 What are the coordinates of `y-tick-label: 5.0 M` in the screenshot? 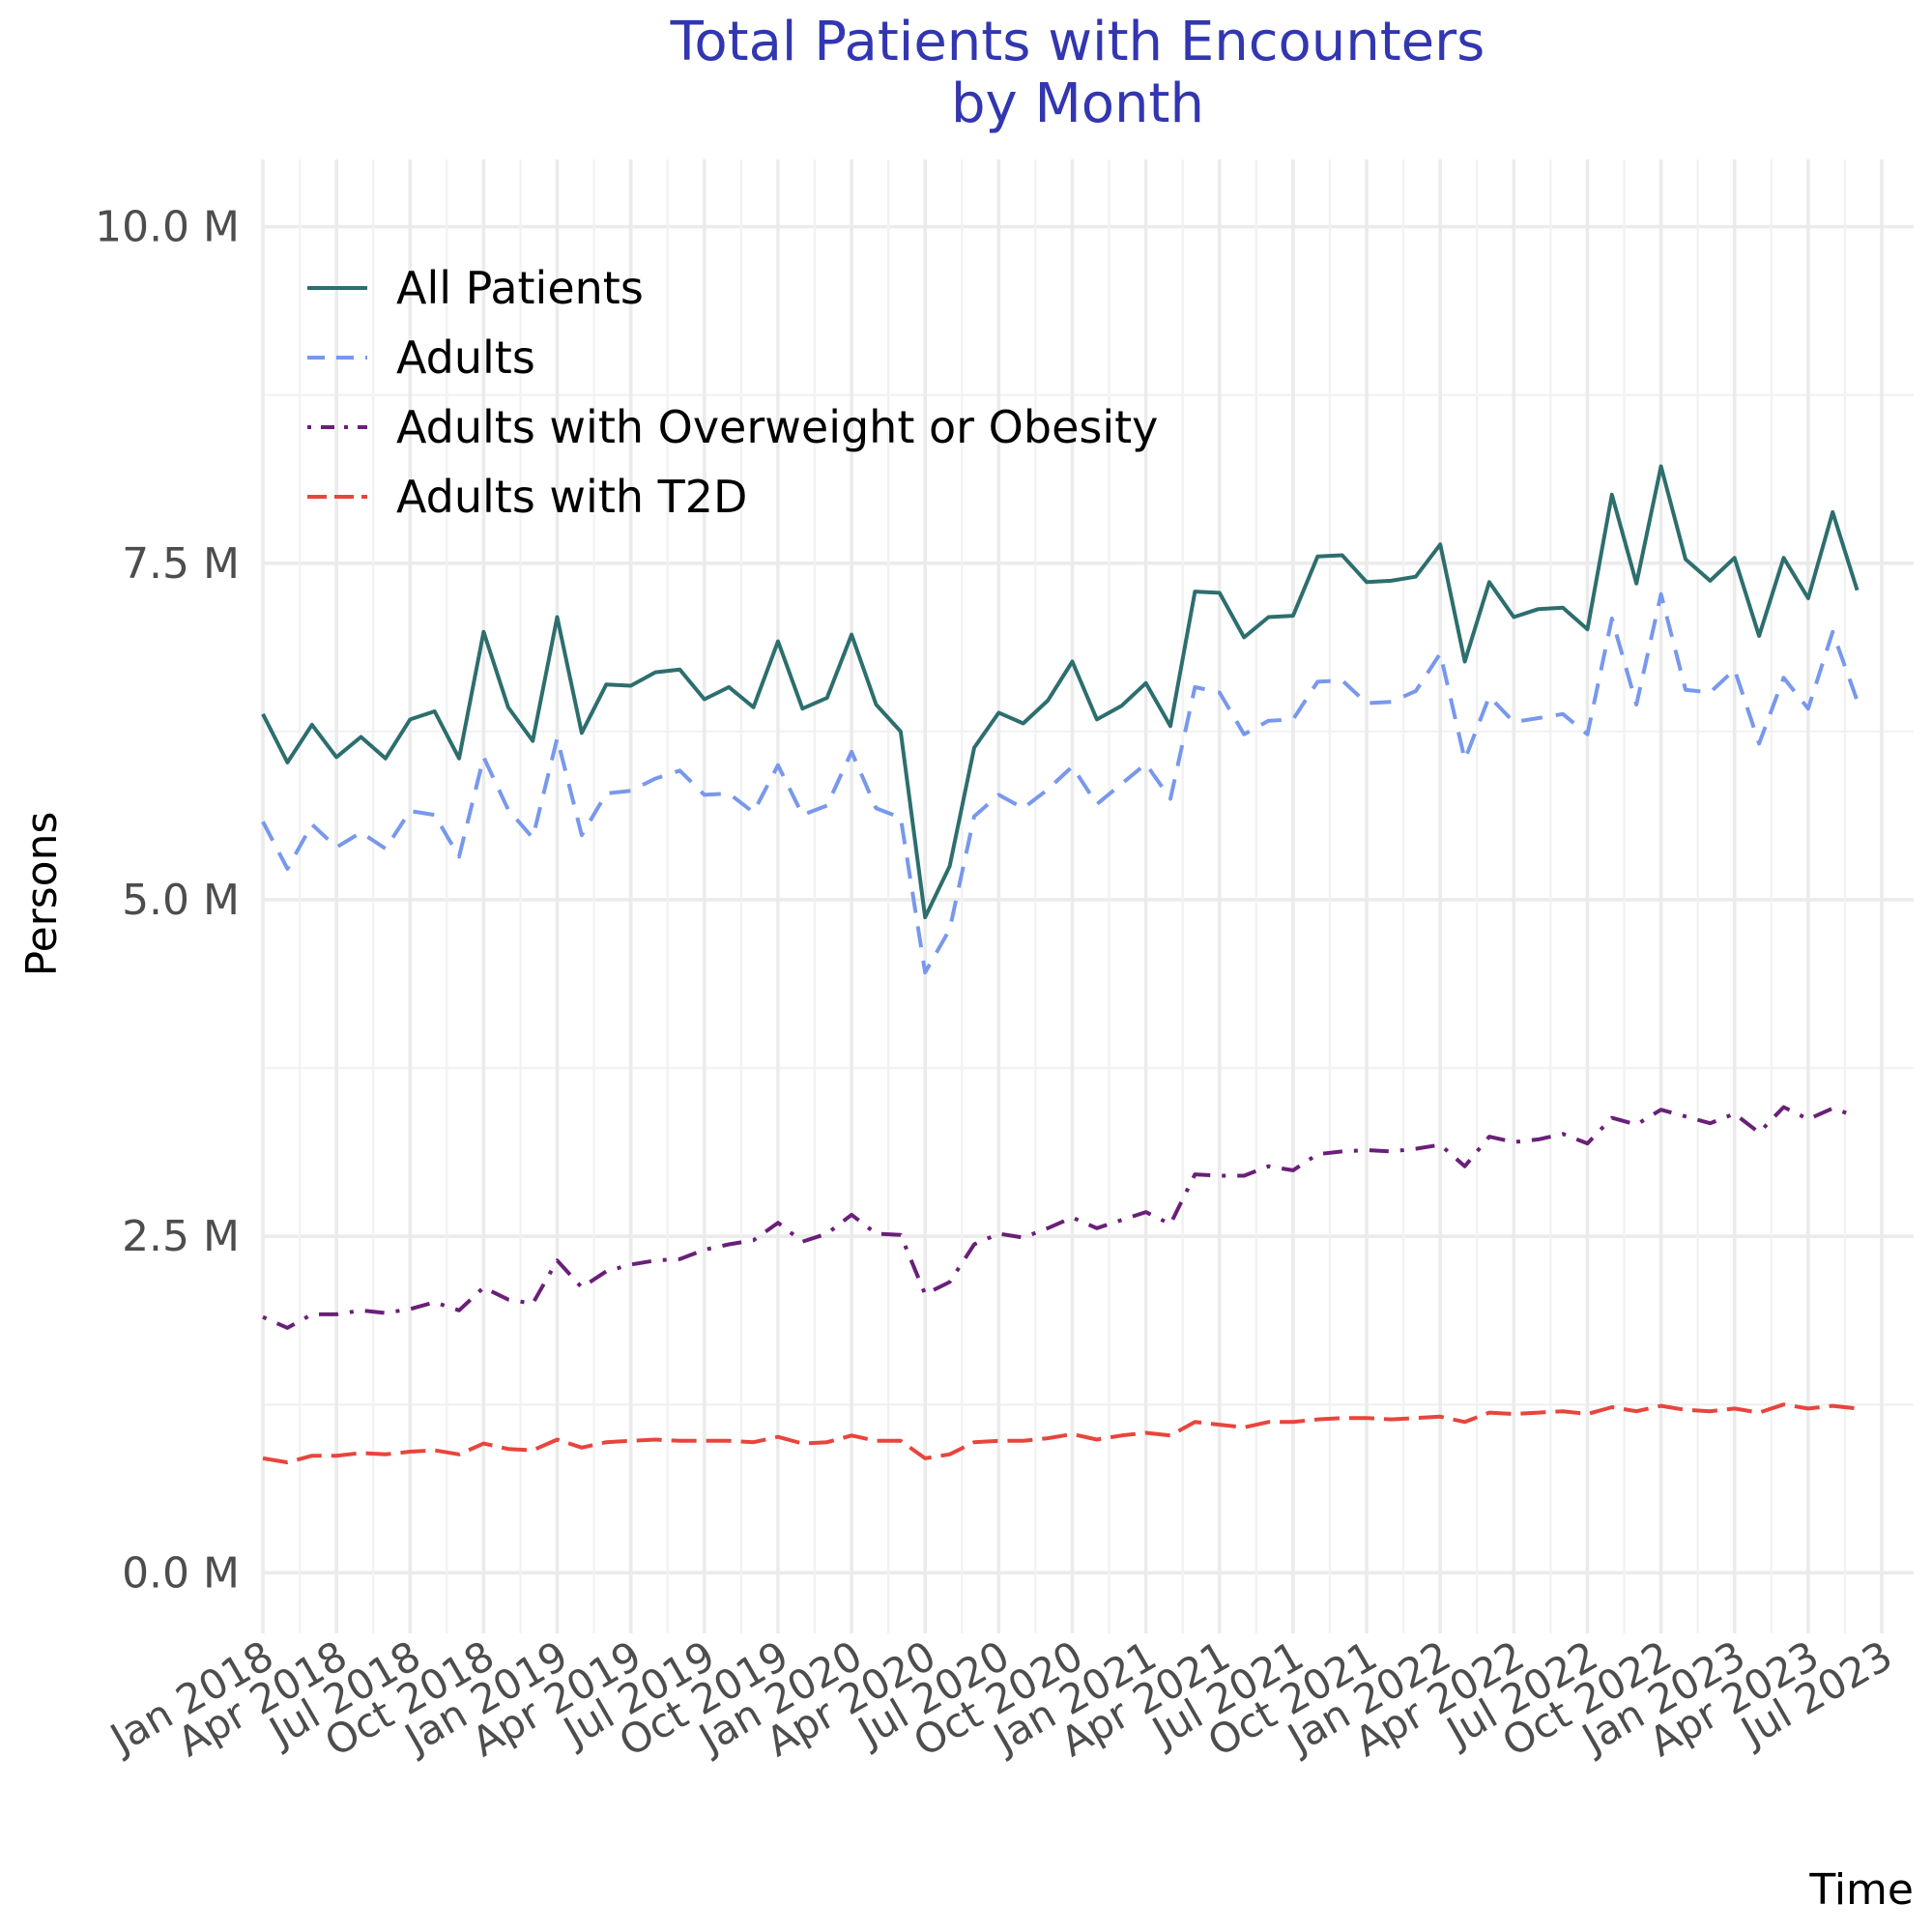 It's located at (181, 900).